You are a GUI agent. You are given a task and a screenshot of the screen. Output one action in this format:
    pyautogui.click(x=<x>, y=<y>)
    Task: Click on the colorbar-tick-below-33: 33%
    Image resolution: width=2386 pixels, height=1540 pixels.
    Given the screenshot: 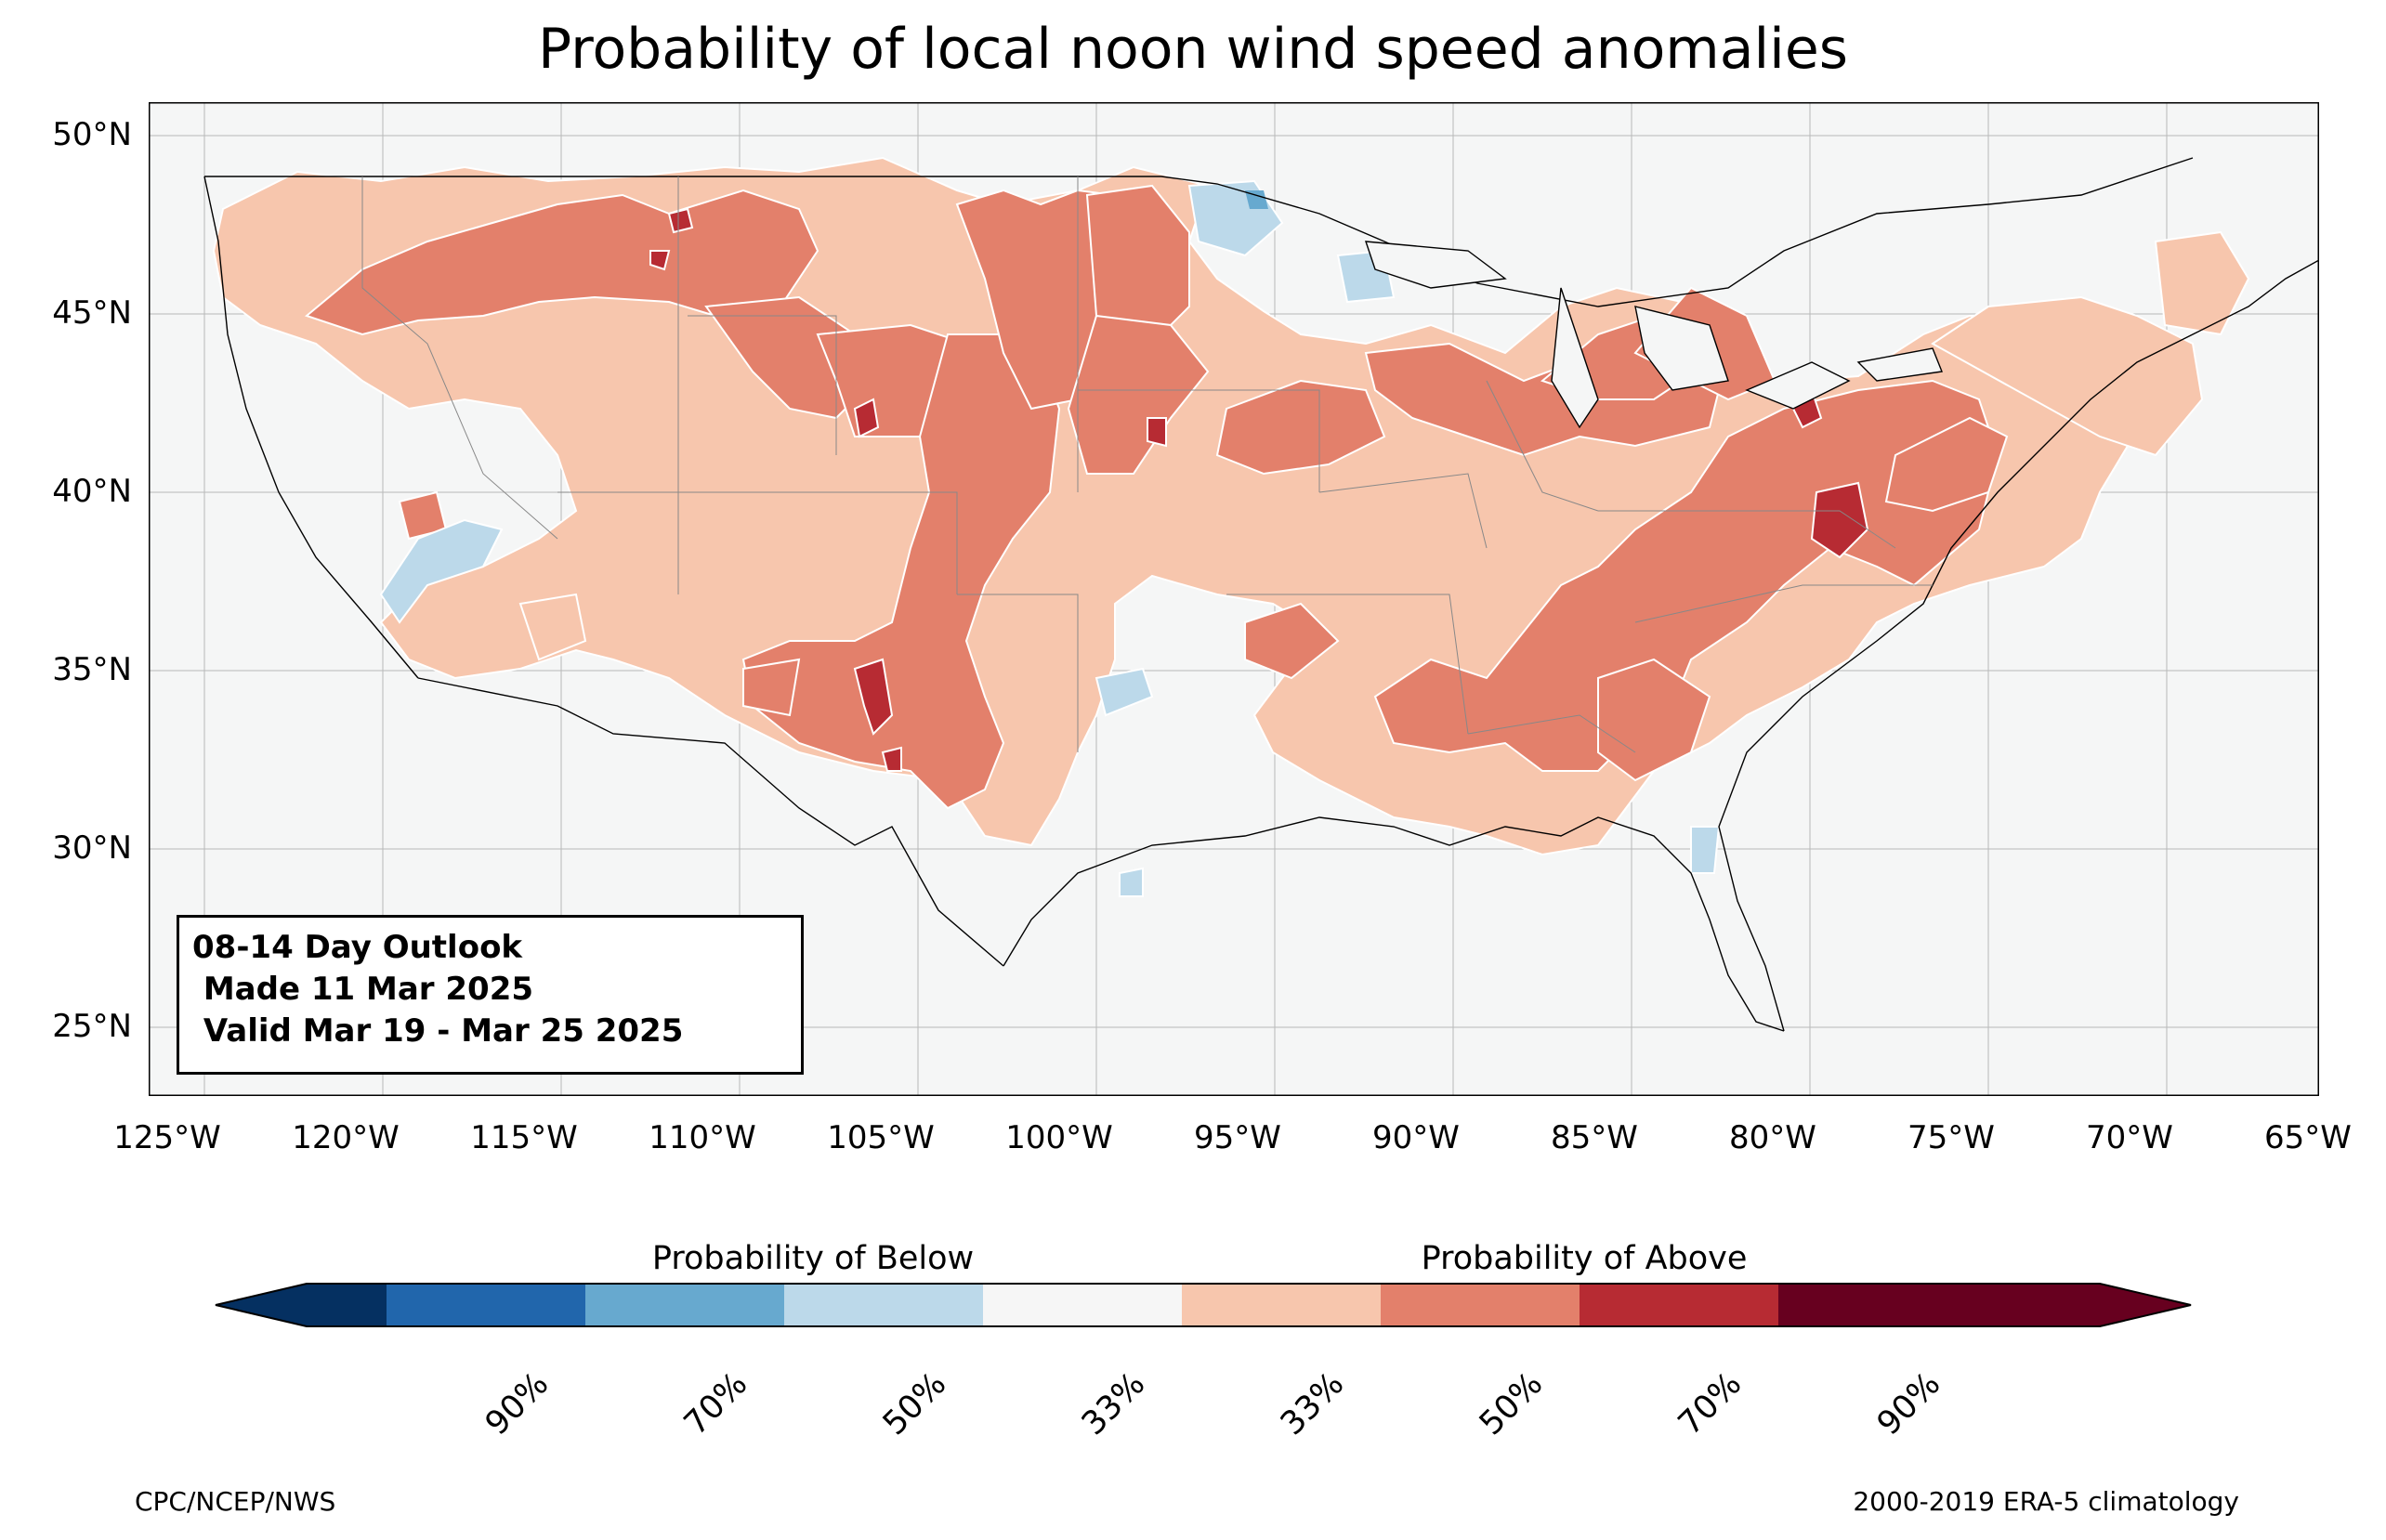 What is the action you would take?
    pyautogui.click(x=1113, y=1404)
    